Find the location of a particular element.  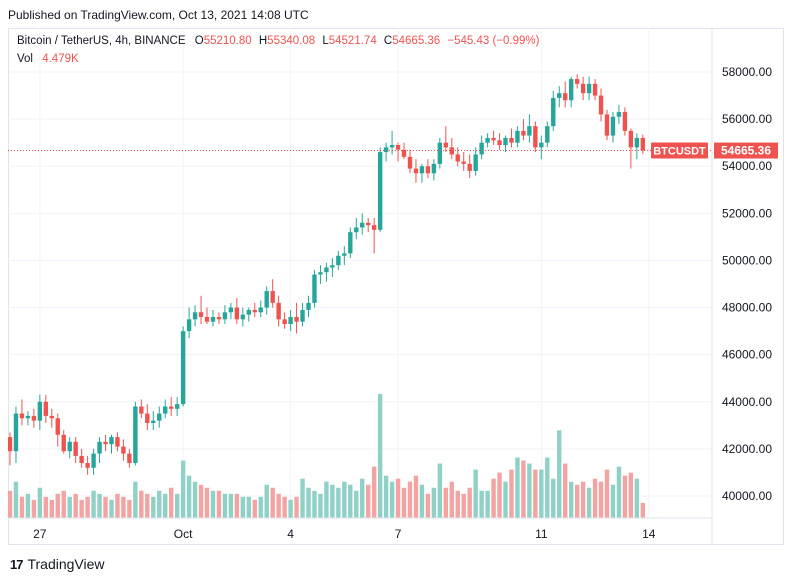

brand-name: TradingView is located at coordinates (66, 564).